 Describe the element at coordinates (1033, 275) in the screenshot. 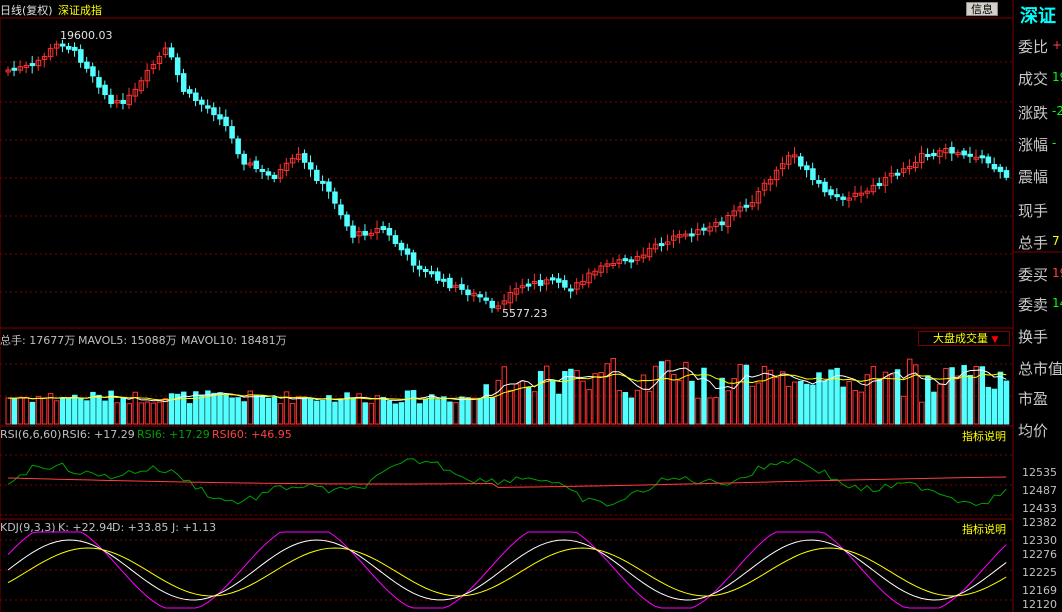

I see `quote-label: 委买` at that location.